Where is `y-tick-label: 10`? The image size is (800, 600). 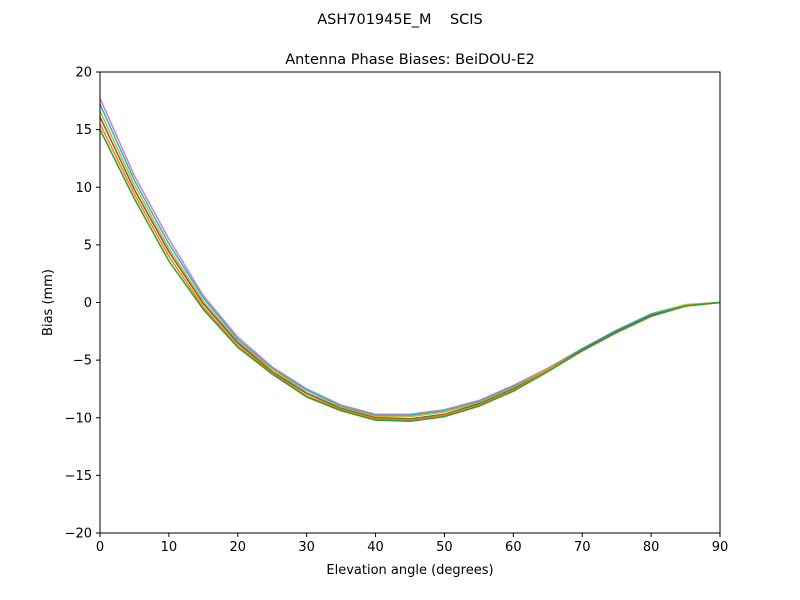 y-tick-label: 10 is located at coordinates (83, 188).